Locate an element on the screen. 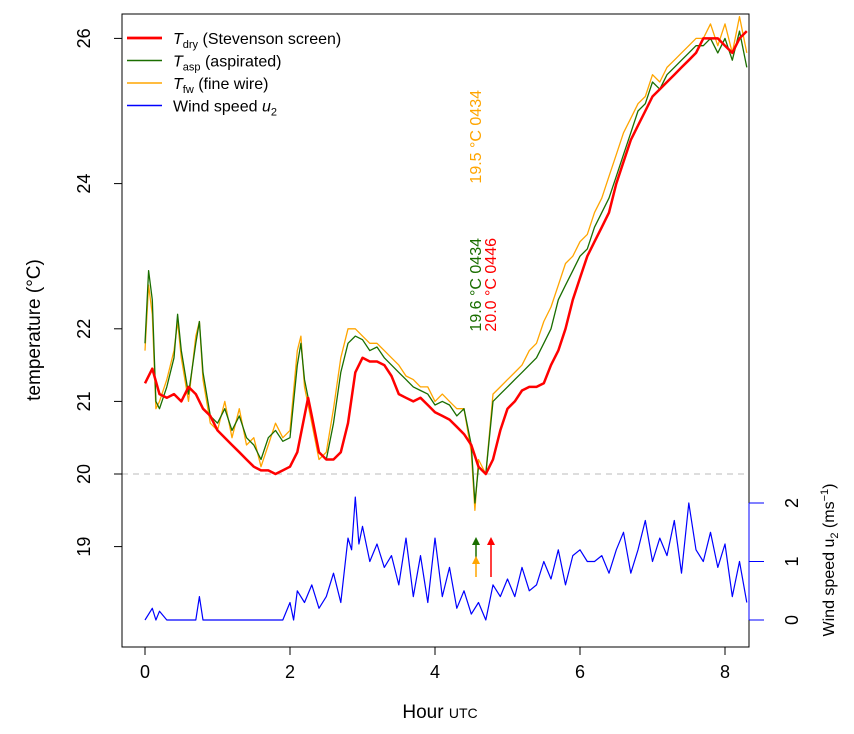  annotation-label: 19.5 °C 0434 is located at coordinates (476, 137).